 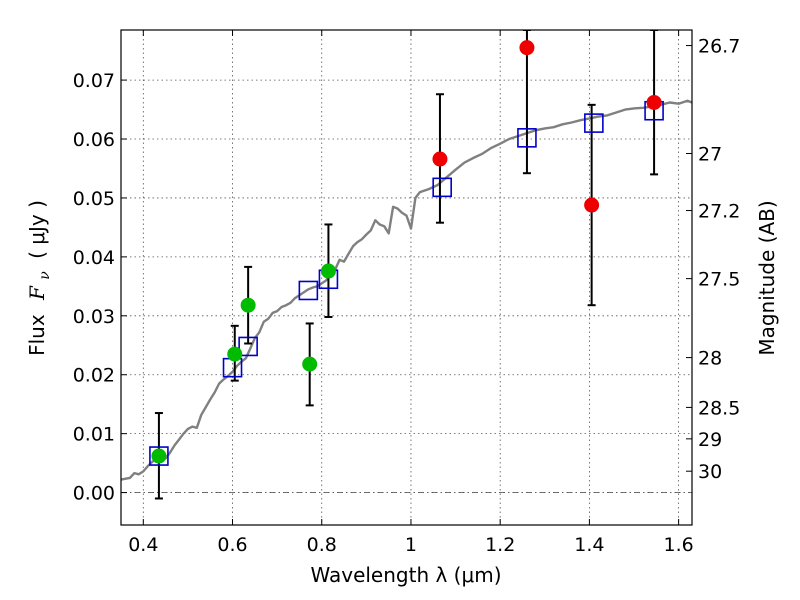 What do you see at coordinates (710, 440) in the screenshot?
I see `mag-tick-label: 29` at bounding box center [710, 440].